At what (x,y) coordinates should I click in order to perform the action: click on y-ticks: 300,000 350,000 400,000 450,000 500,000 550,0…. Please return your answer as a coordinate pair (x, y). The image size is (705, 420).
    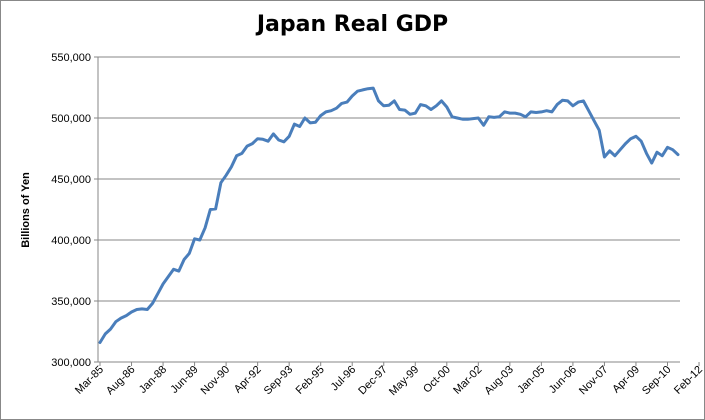
    Looking at the image, I should click on (74, 210).